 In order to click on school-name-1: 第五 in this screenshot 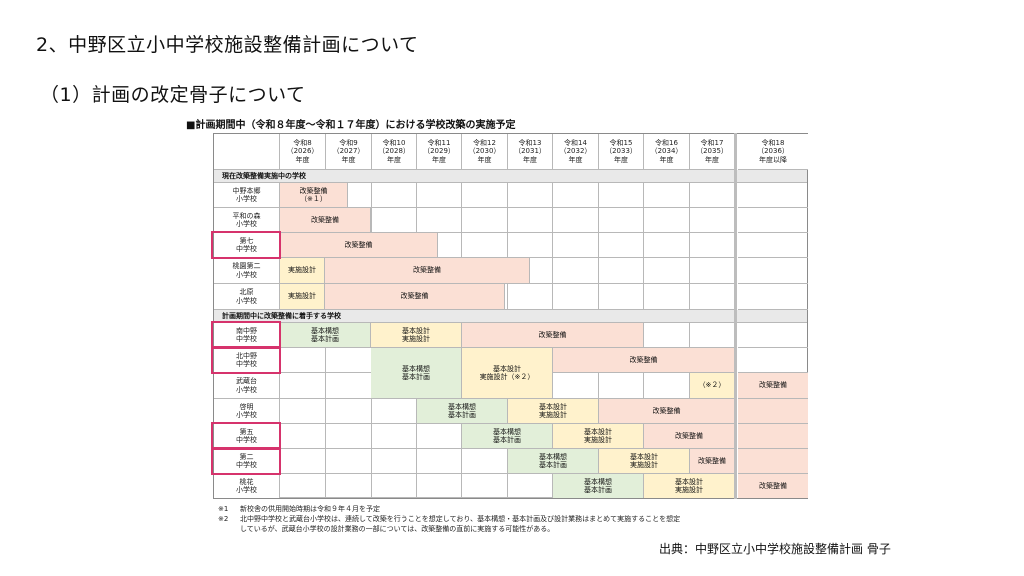, I will do `click(246, 431)`.